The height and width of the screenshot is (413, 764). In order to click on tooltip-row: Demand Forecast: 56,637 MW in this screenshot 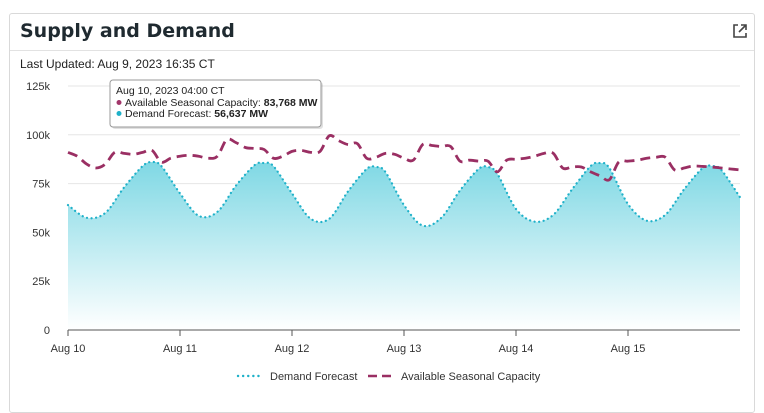, I will do `click(196, 114)`.